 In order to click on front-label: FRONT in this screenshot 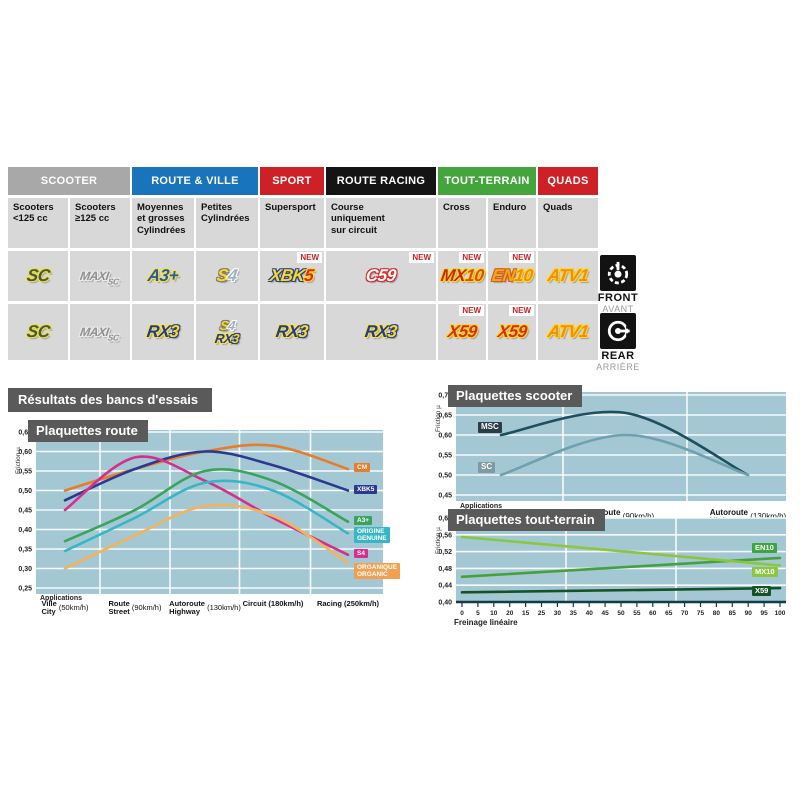, I will do `click(618, 298)`.